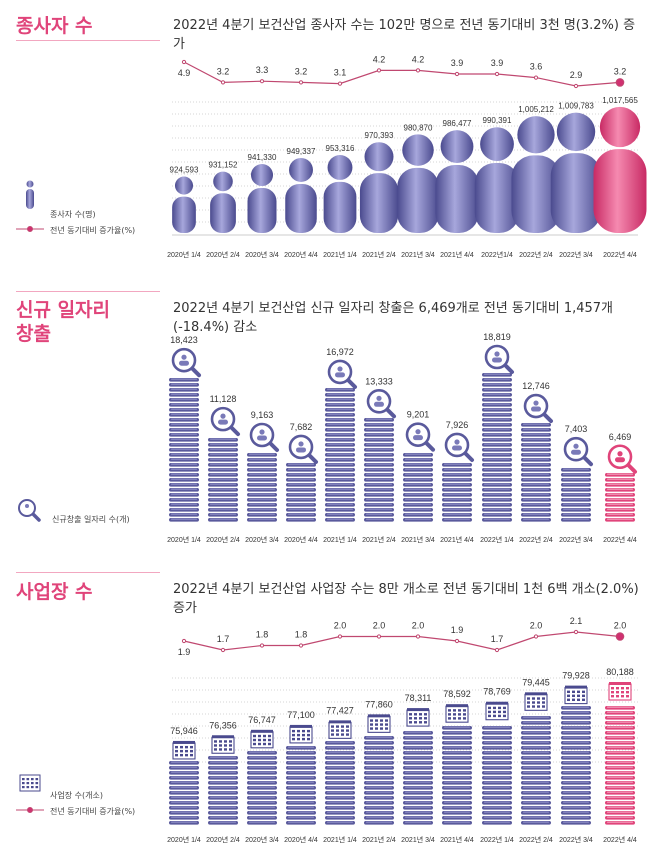 Image resolution: width=654 pixels, height=847 pixels. I want to click on jobs-x-tick-label: 2022년 4/4, so click(620, 539).